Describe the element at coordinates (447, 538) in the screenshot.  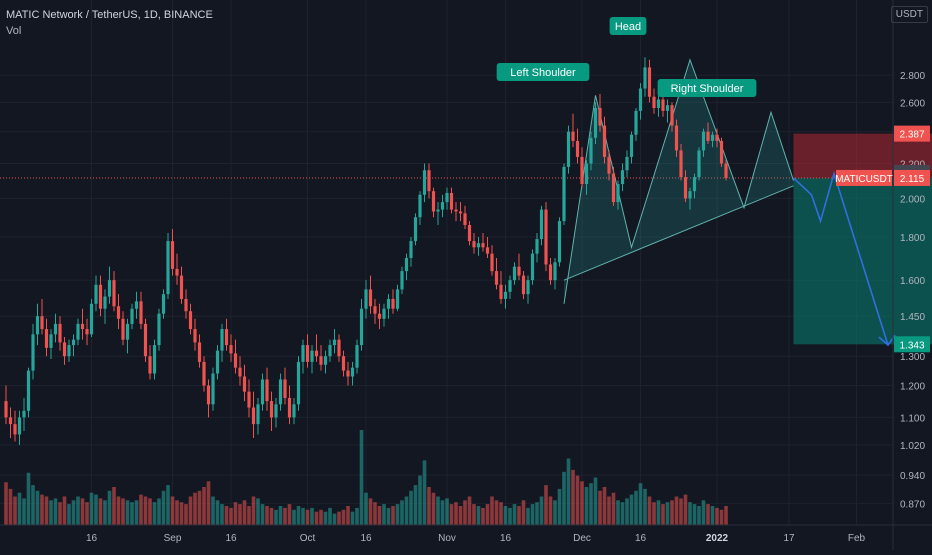
I see `x-tick-label: Nov` at that location.